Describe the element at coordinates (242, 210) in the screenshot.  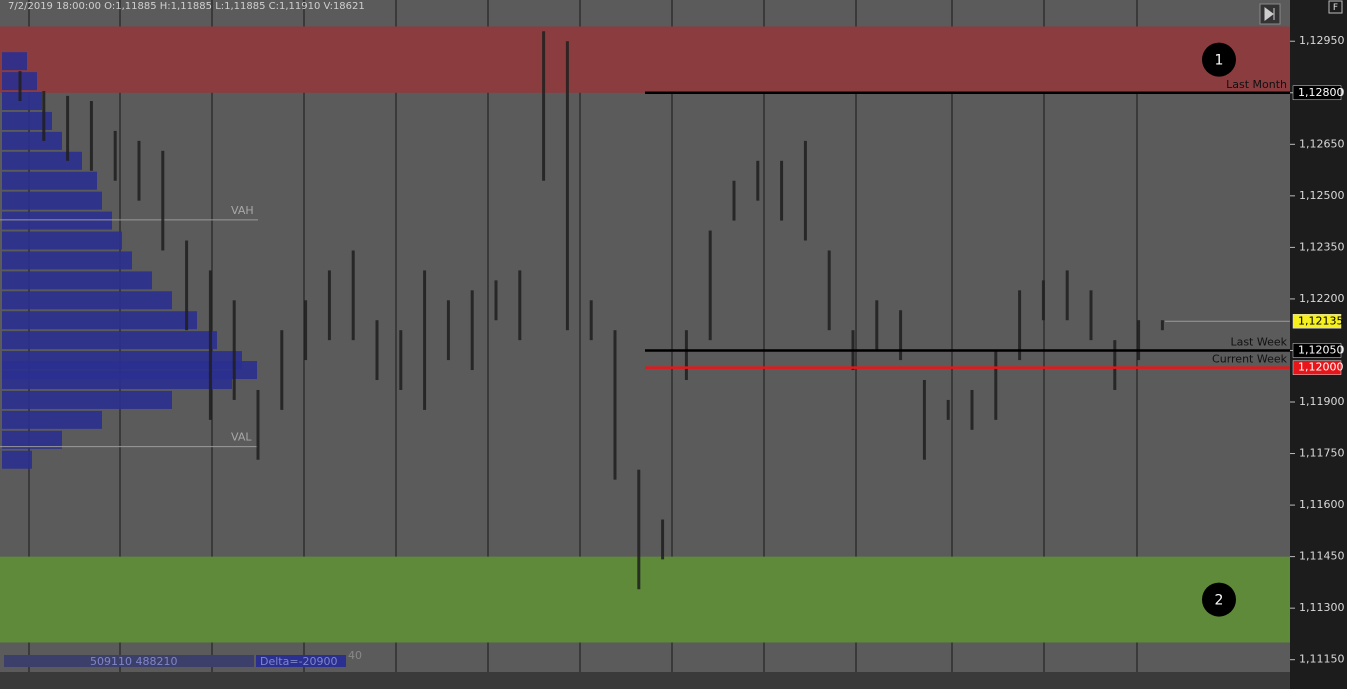
I see `value-area-label: VAH` at that location.